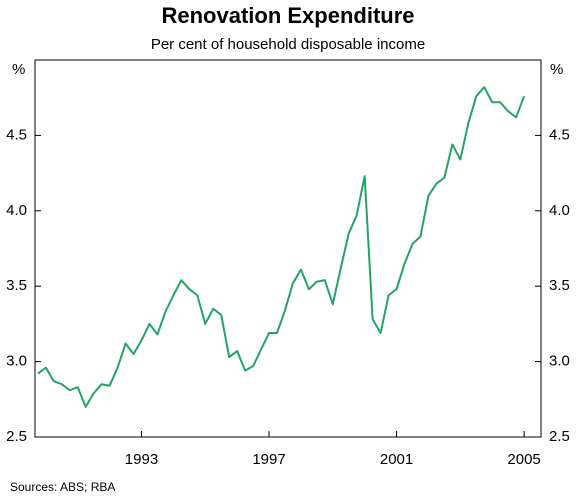 The image size is (577, 499). Describe the element at coordinates (16, 361) in the screenshot. I see `y-tick-label: 3.0` at that location.